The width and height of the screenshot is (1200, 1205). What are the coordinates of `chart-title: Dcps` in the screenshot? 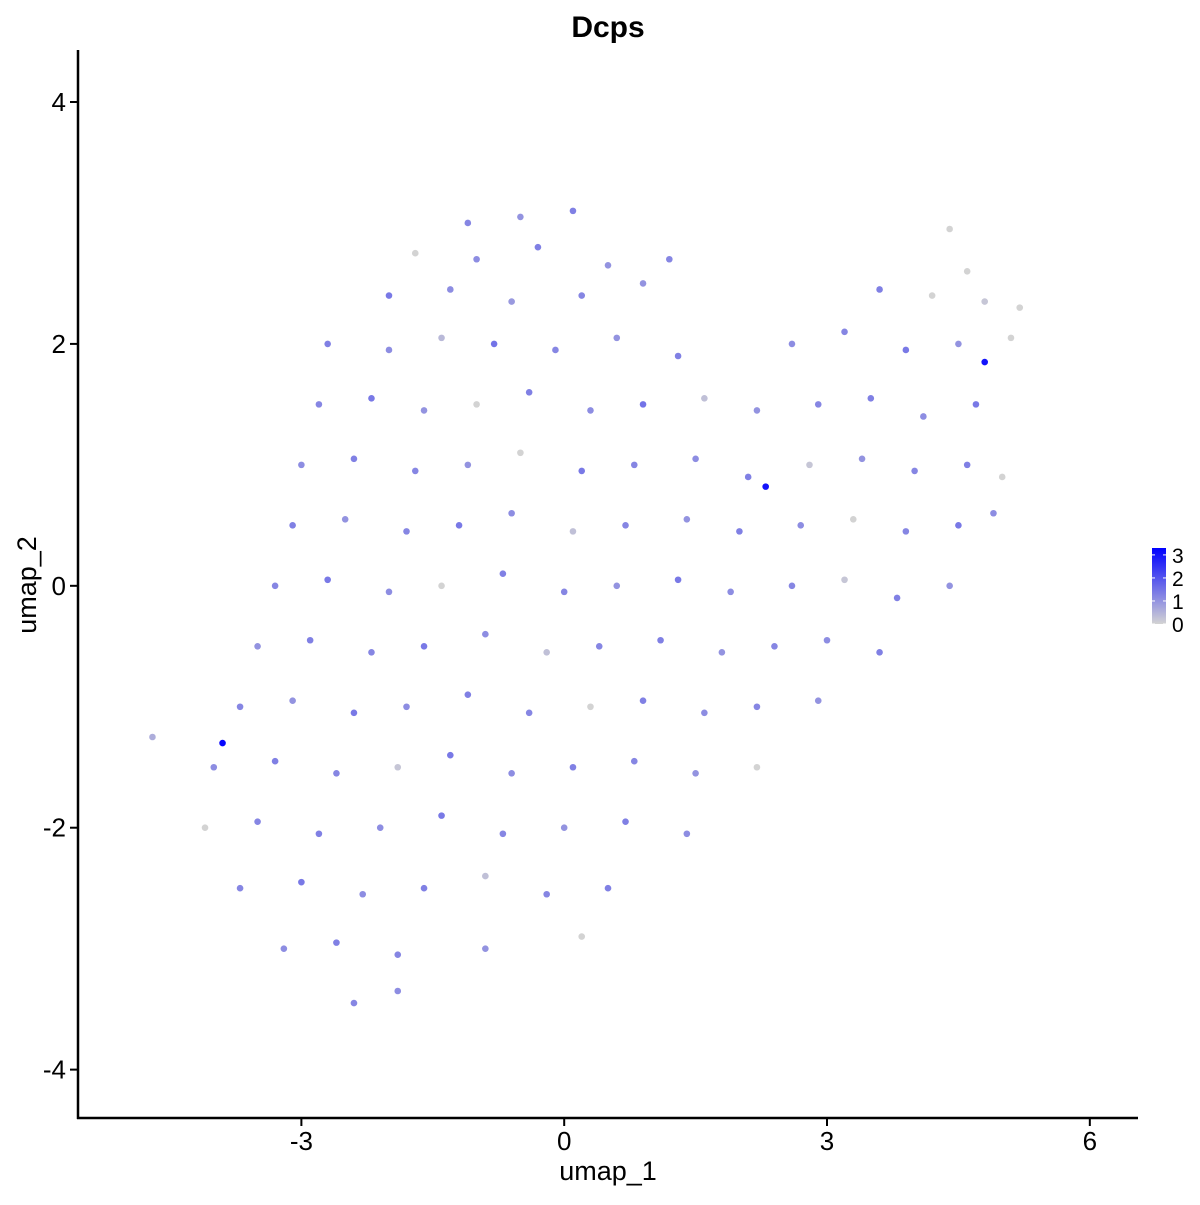 It's located at (607, 27).